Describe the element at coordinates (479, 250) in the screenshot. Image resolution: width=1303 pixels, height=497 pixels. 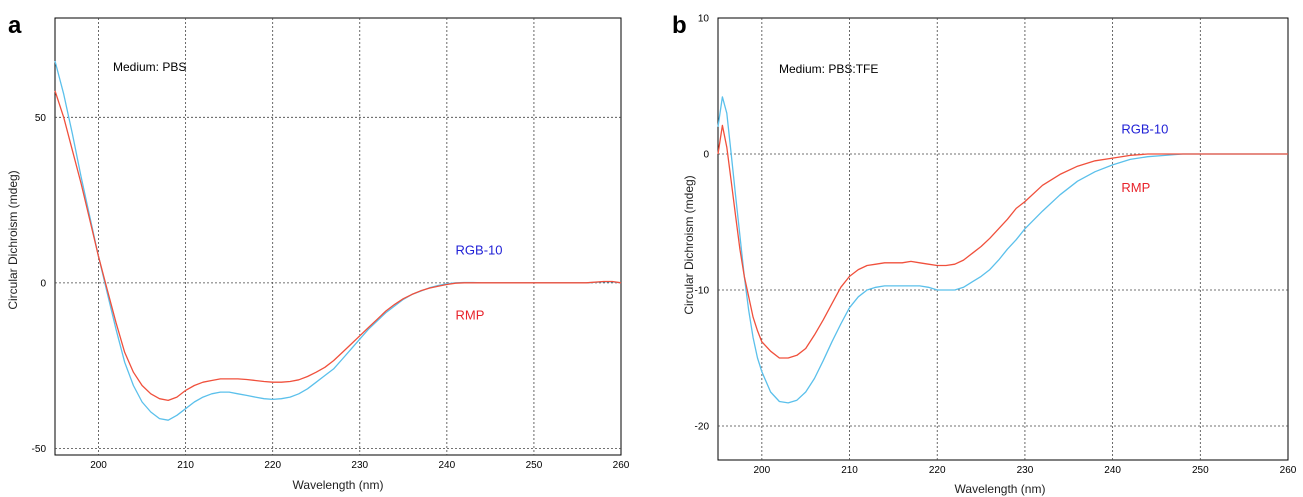
I see `series-label-rgb10-a: RGB-10` at that location.